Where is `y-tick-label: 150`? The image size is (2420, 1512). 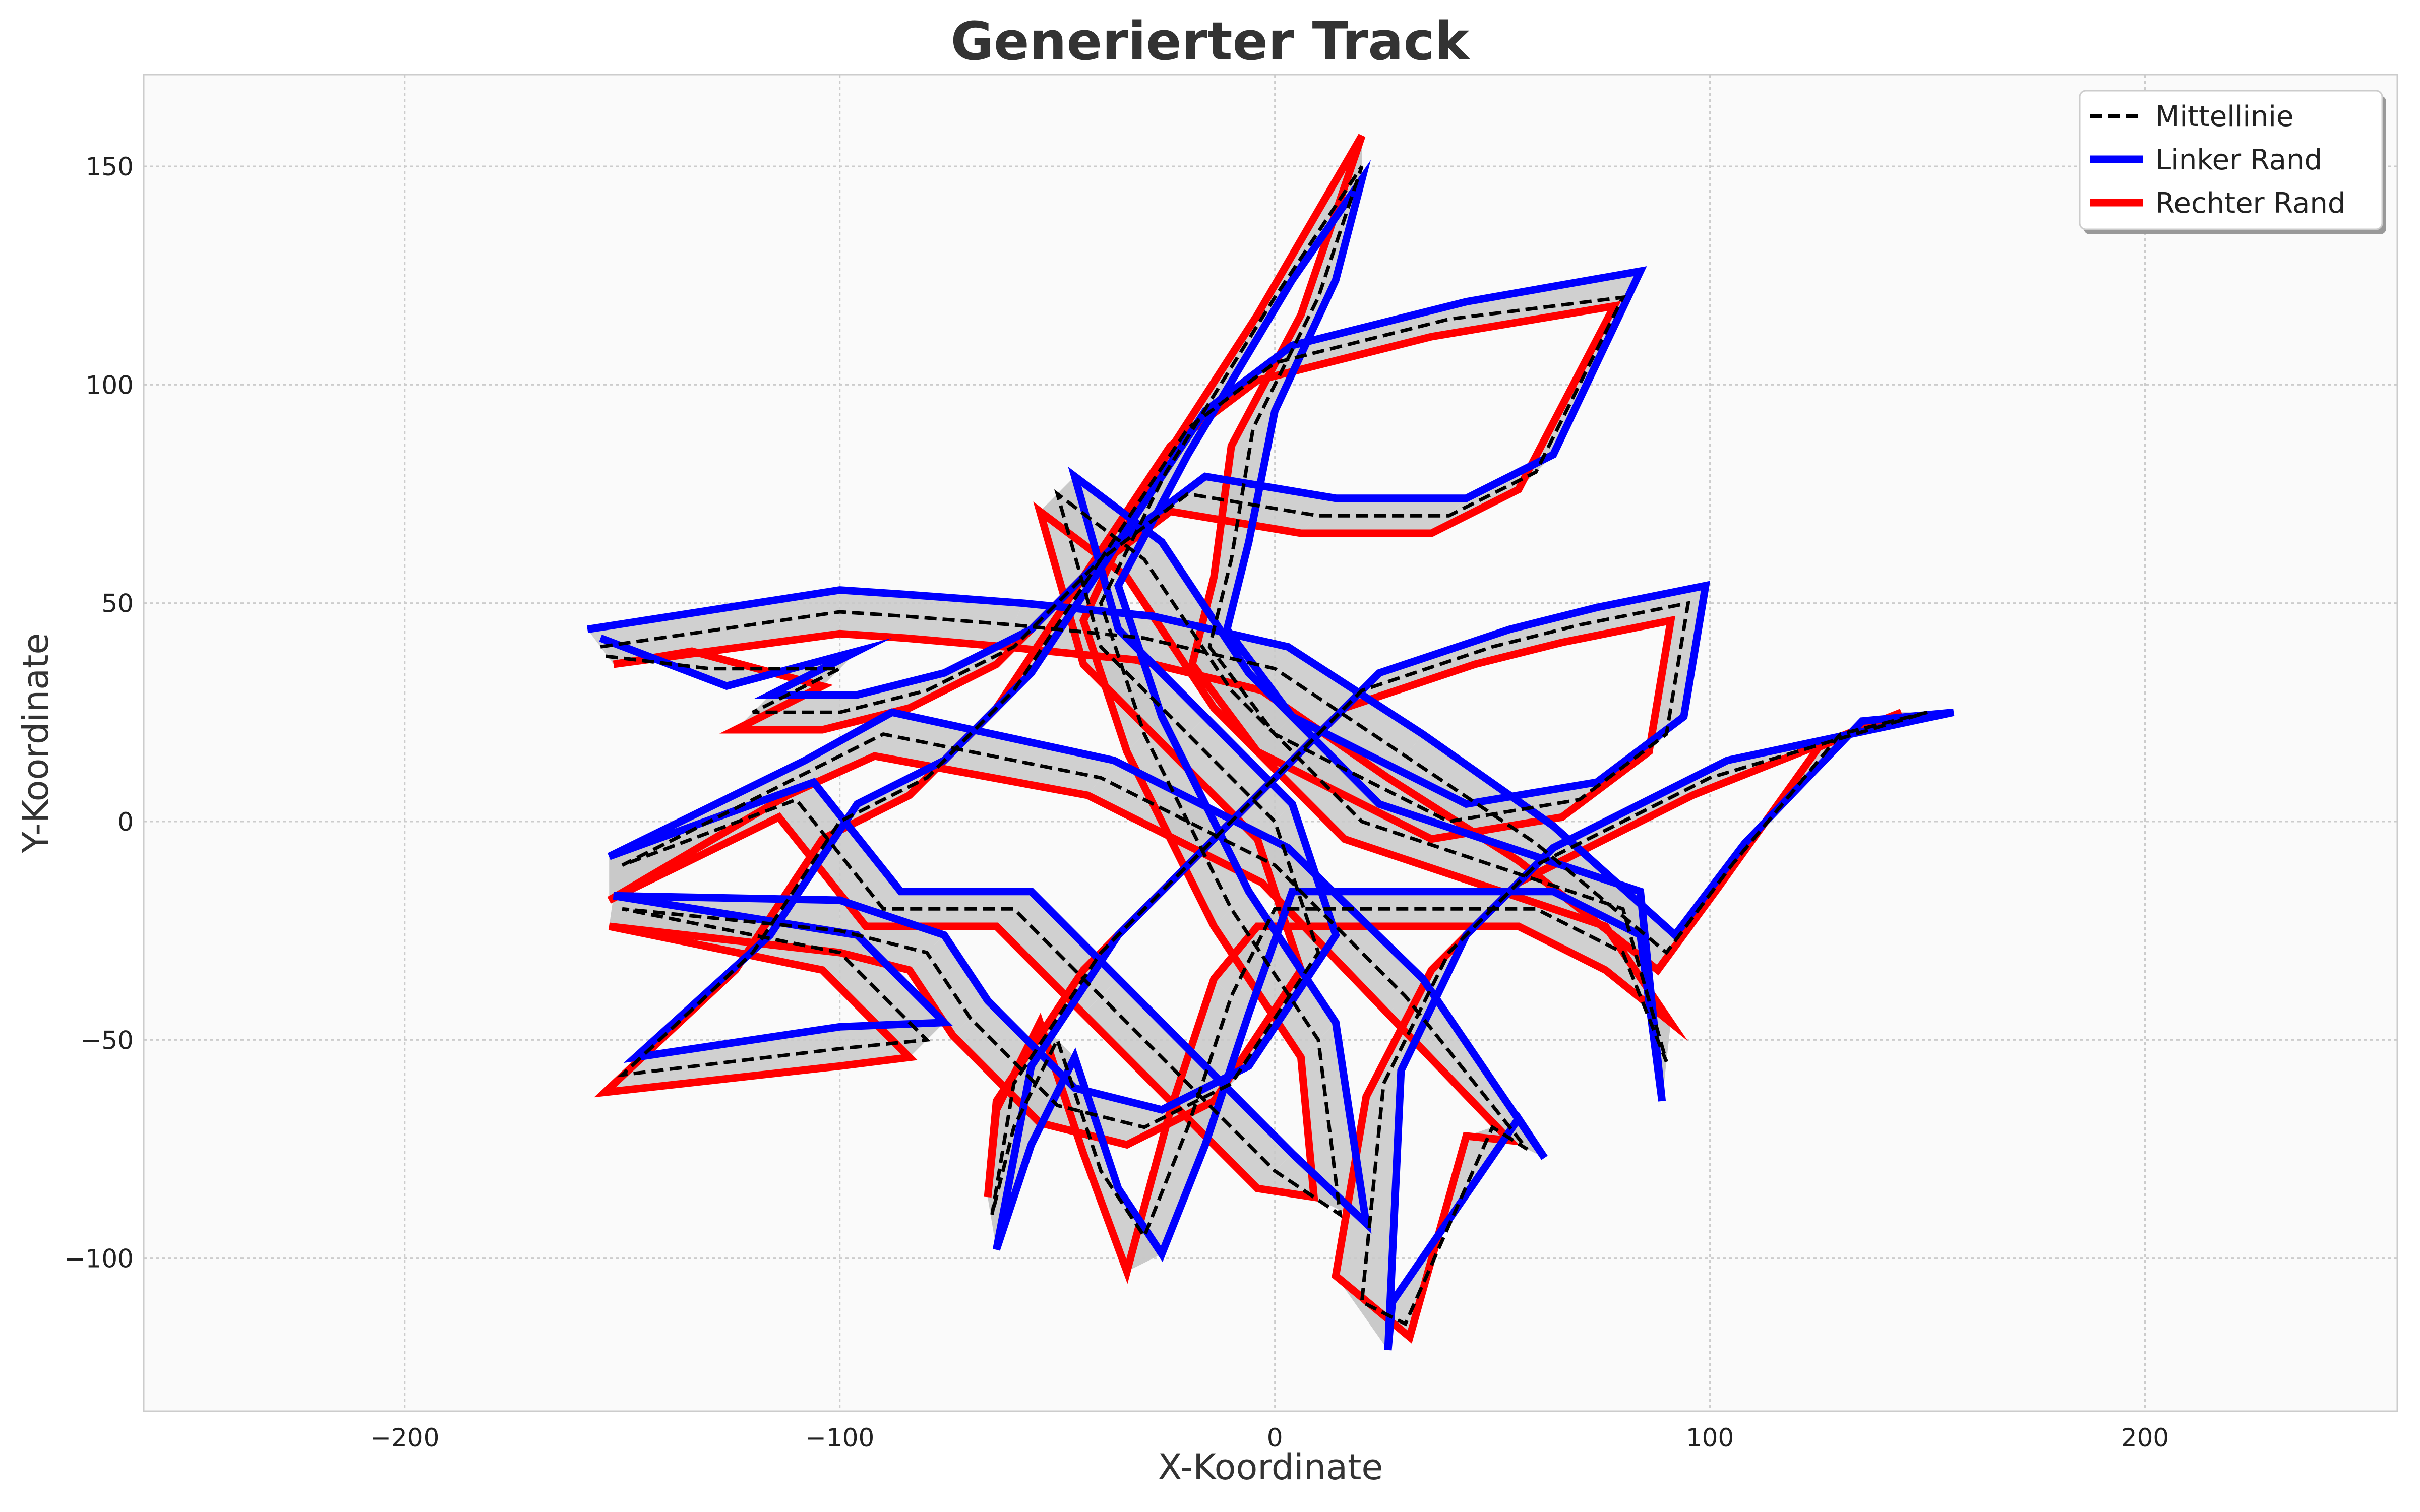 y-tick-label: 150 is located at coordinates (110, 167).